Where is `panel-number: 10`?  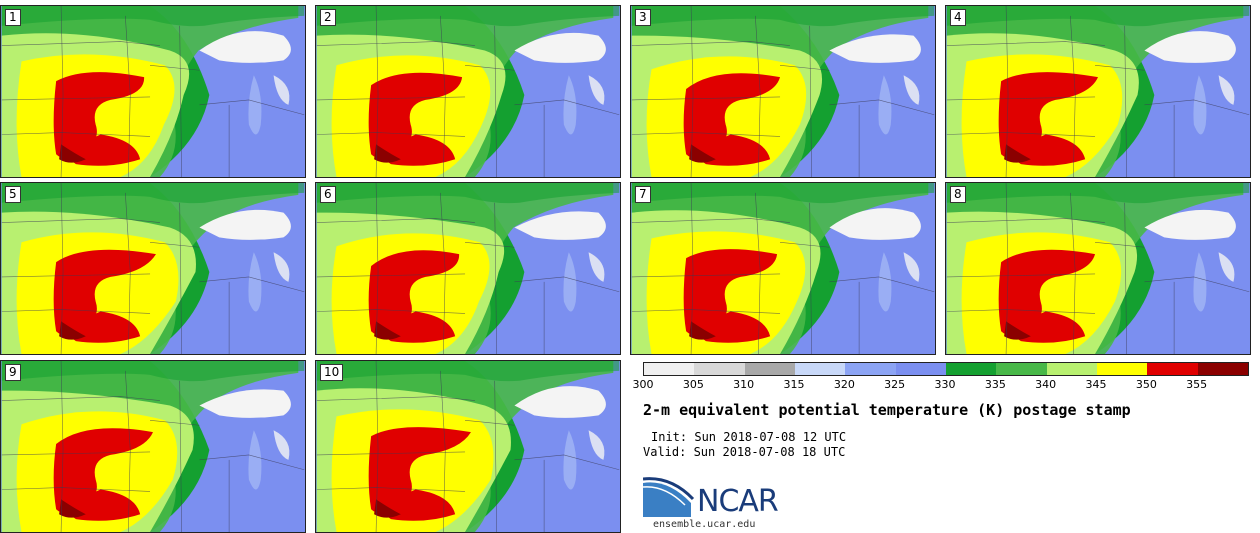 panel-number: 10 is located at coordinates (332, 372).